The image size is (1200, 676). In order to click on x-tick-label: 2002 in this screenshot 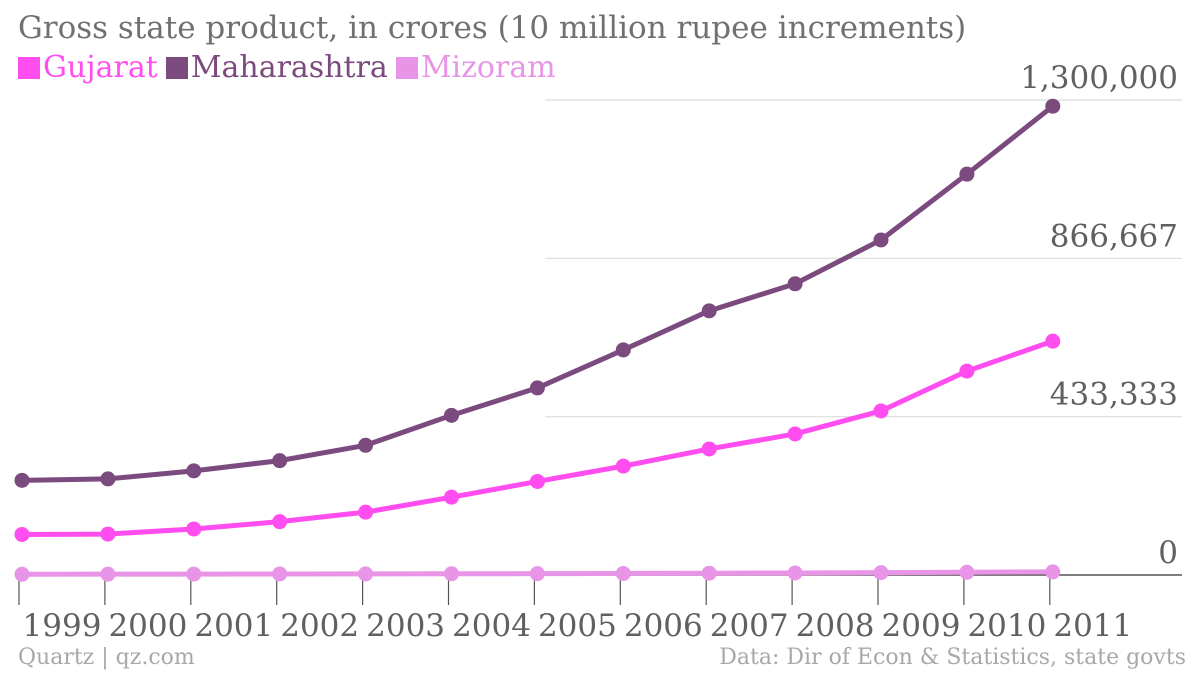, I will do `click(319, 626)`.